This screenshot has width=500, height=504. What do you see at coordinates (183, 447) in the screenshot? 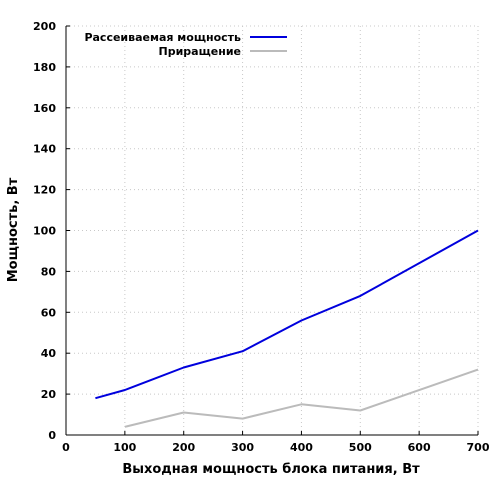
I see `x-tick-label: 200` at bounding box center [183, 447].